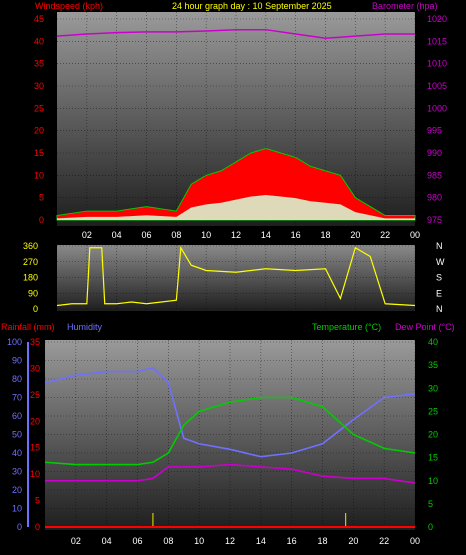 The height and width of the screenshot is (555, 466). What do you see at coordinates (434, 220) in the screenshot?
I see `axis-tick: 975` at bounding box center [434, 220].